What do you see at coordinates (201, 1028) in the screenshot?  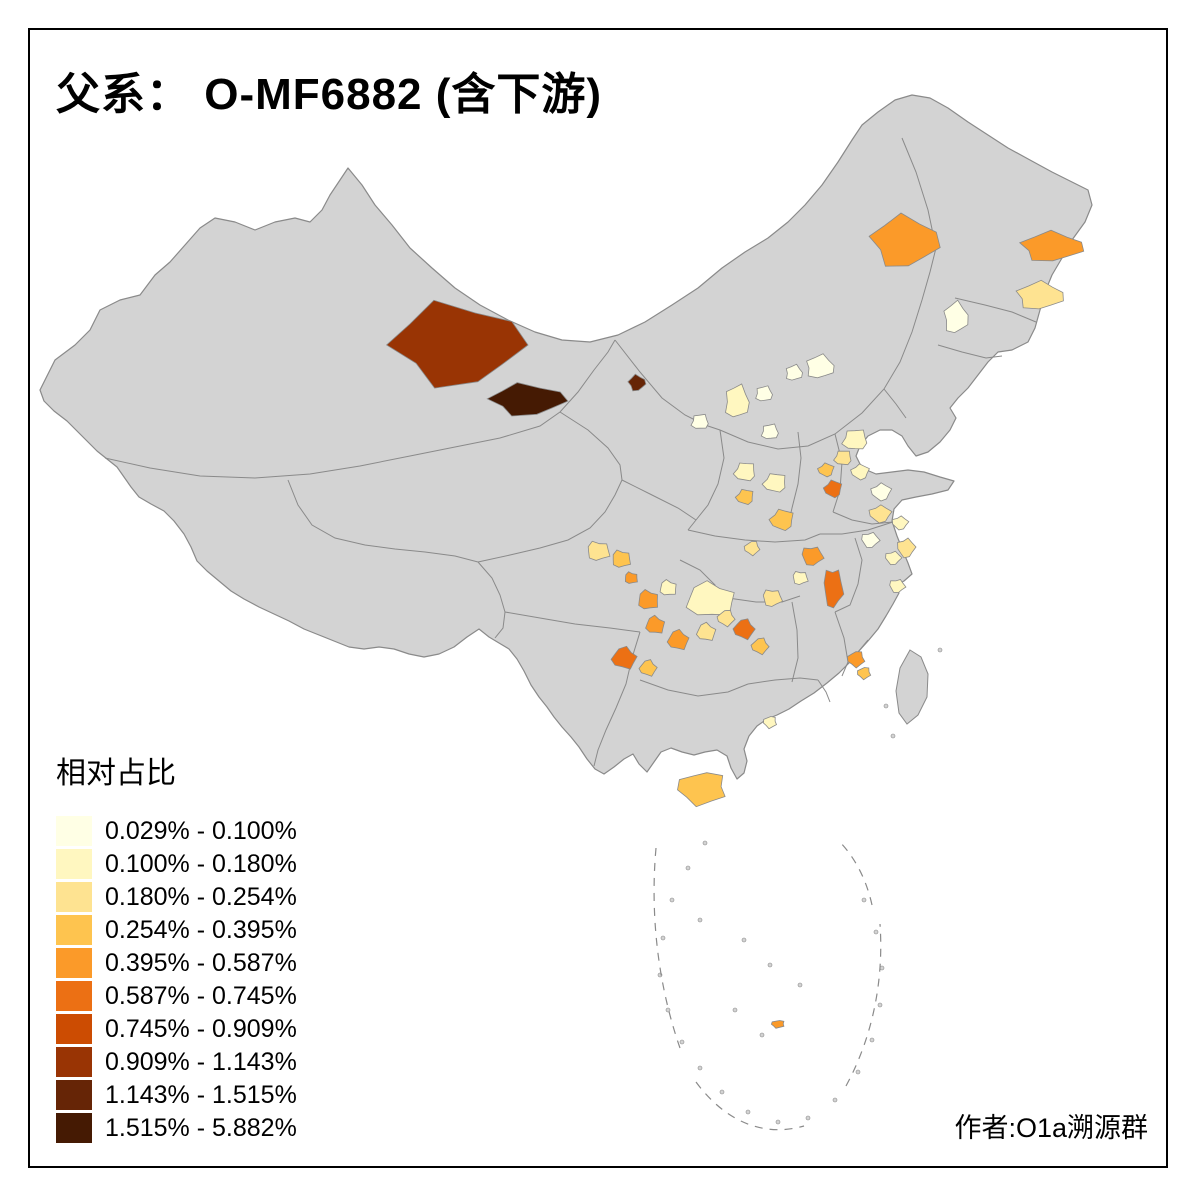 I see `legend-label: 0.745% - 0.909%` at bounding box center [201, 1028].